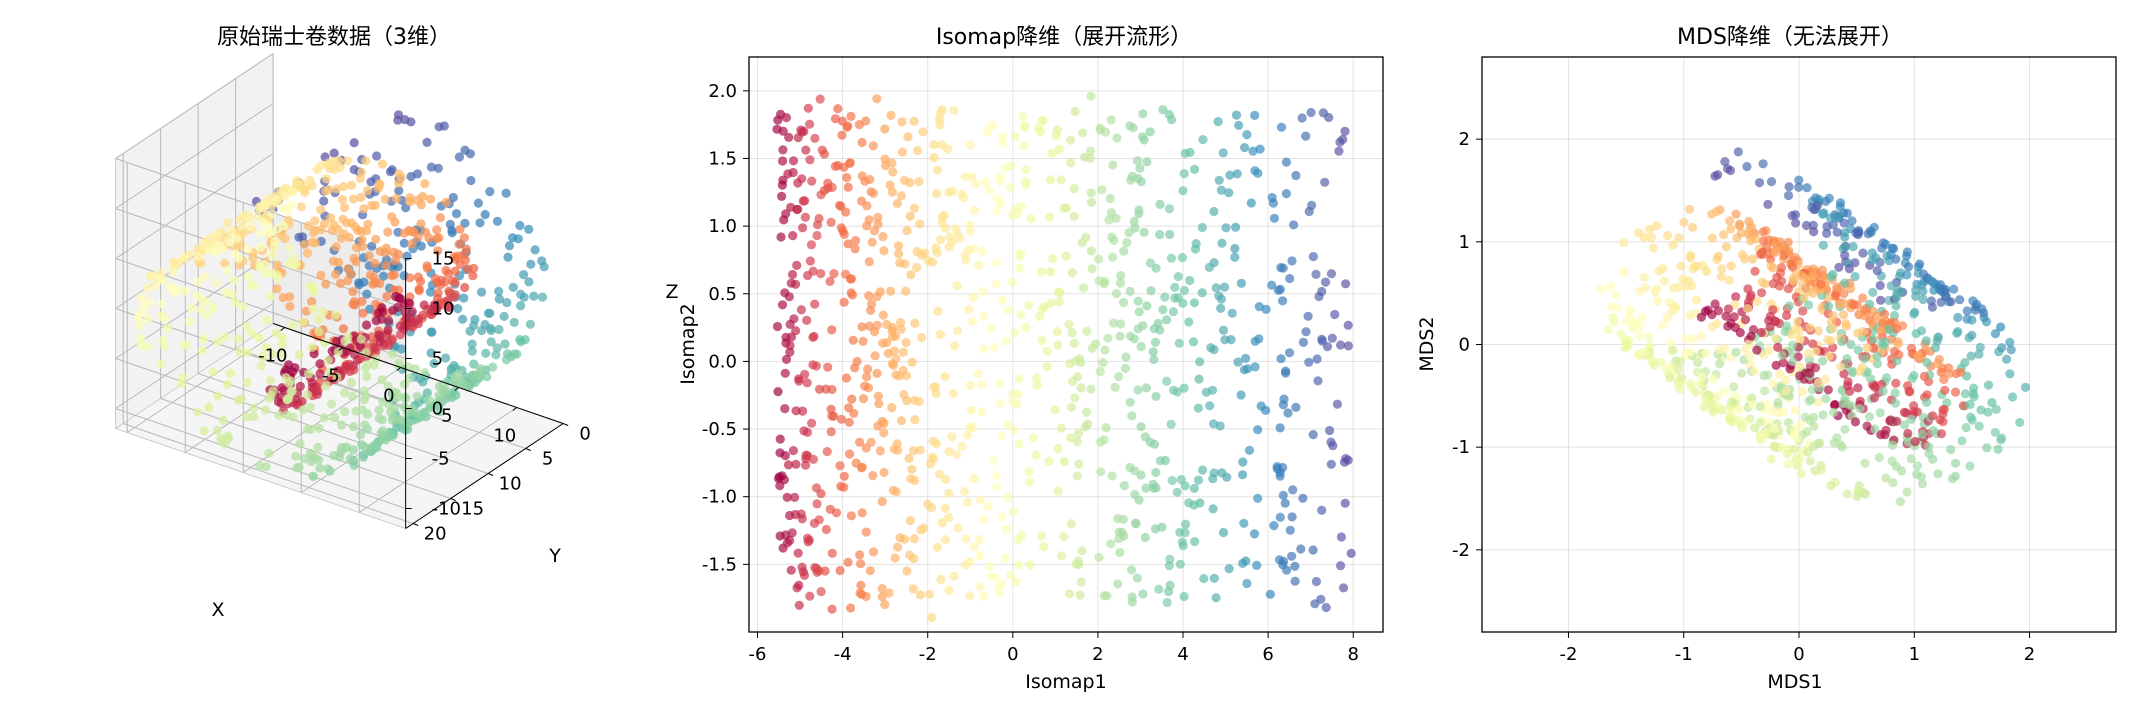 The image size is (2132, 712). I want to click on y-tick-label: 10, so click(510, 484).